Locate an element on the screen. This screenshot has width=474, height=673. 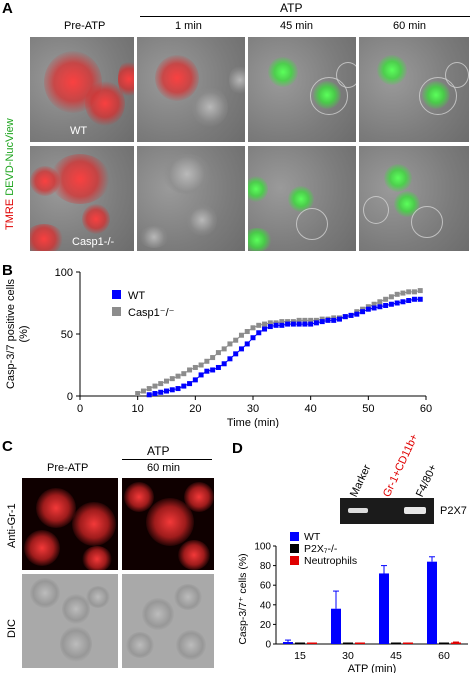
gel-band-f480 is located at coordinates (415, 510).